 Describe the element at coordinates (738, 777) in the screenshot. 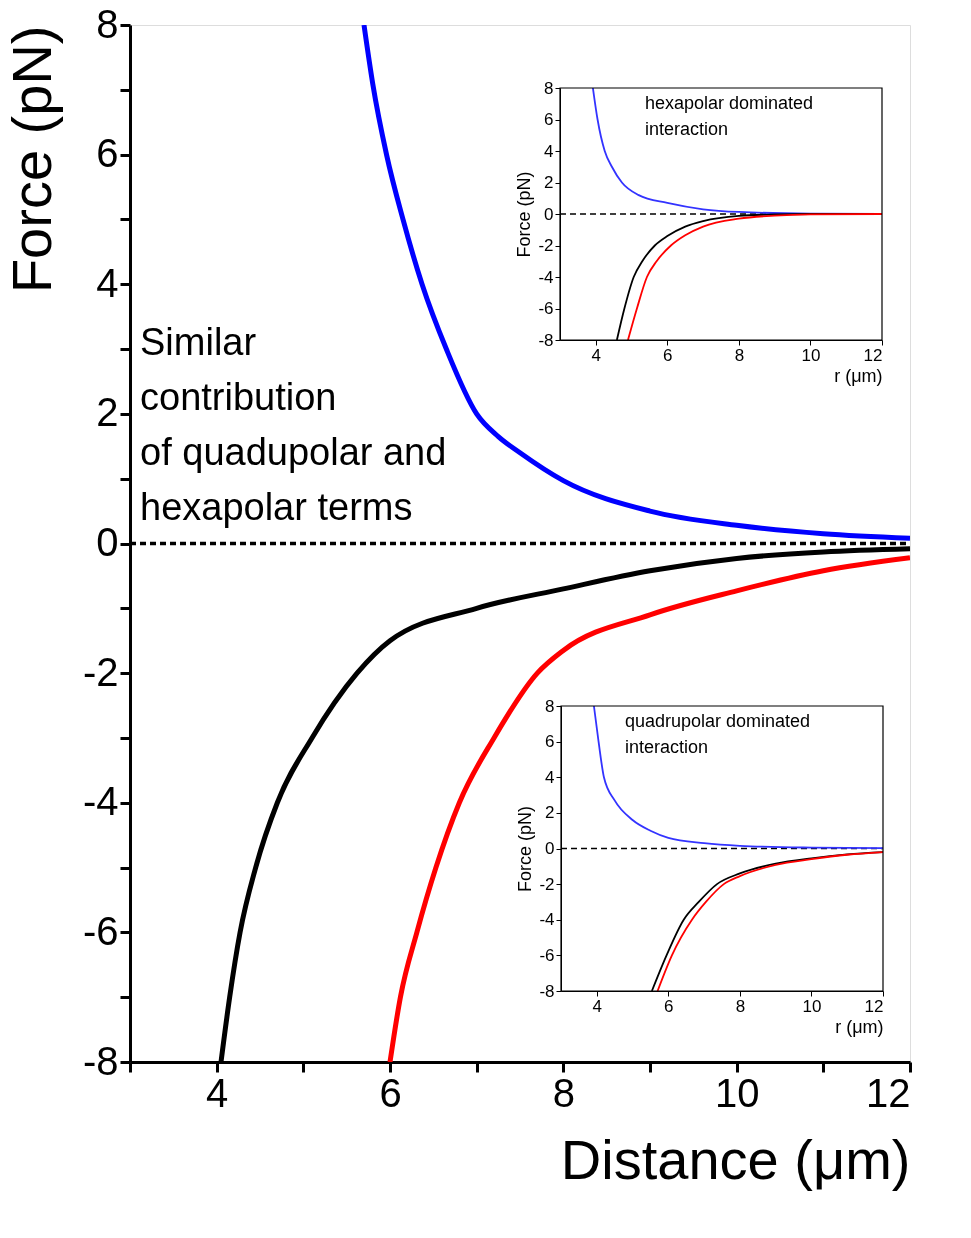

I see `line-series` at that location.